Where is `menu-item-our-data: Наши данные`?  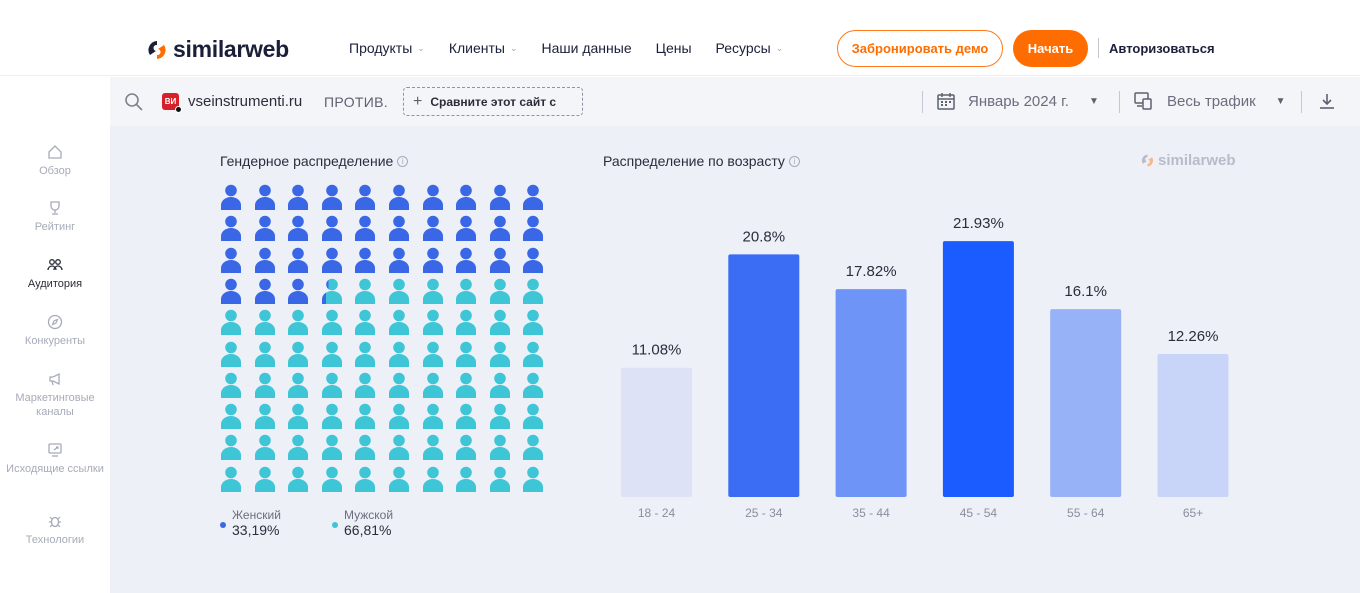
menu-item-our-data: Наши данные is located at coordinates (587, 48).